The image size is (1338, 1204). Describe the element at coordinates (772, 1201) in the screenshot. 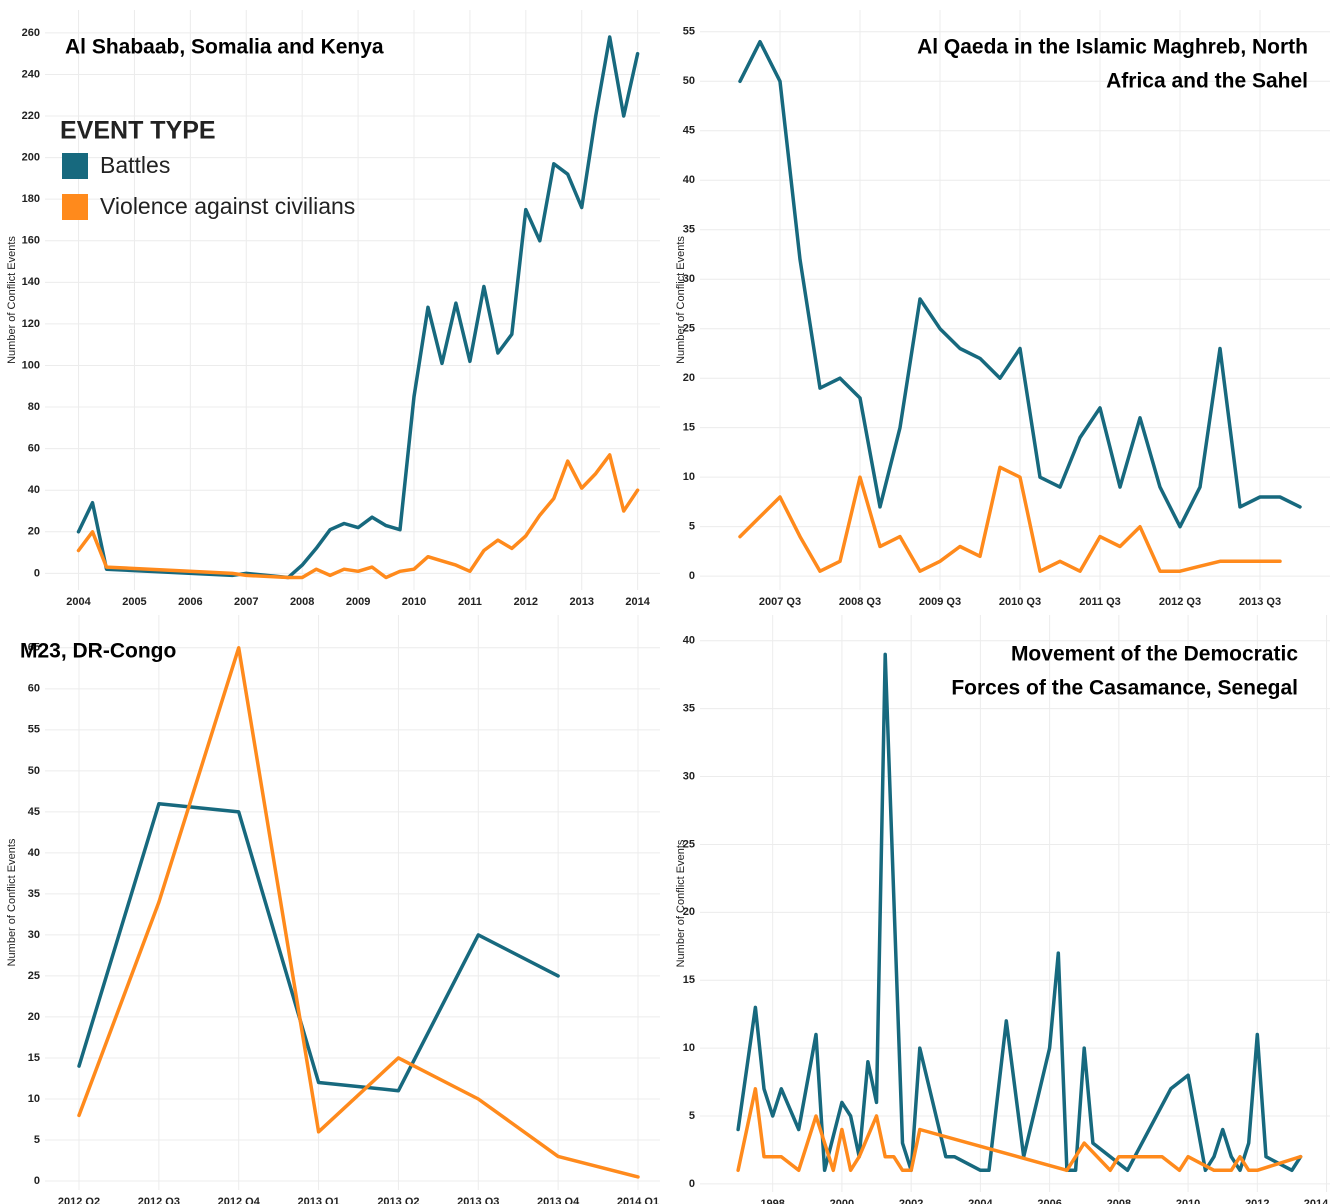

I see `x-tick-label: 1998` at that location.